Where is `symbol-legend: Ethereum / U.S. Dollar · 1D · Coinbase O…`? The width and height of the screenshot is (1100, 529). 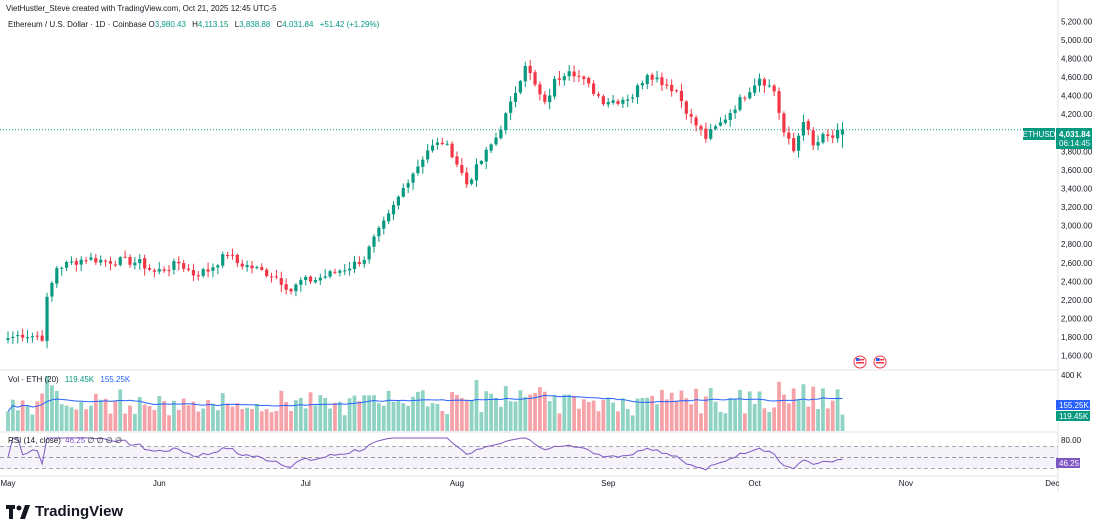 symbol-legend: Ethereum / U.S. Dollar · 1D · Coinbase O… is located at coordinates (195, 24).